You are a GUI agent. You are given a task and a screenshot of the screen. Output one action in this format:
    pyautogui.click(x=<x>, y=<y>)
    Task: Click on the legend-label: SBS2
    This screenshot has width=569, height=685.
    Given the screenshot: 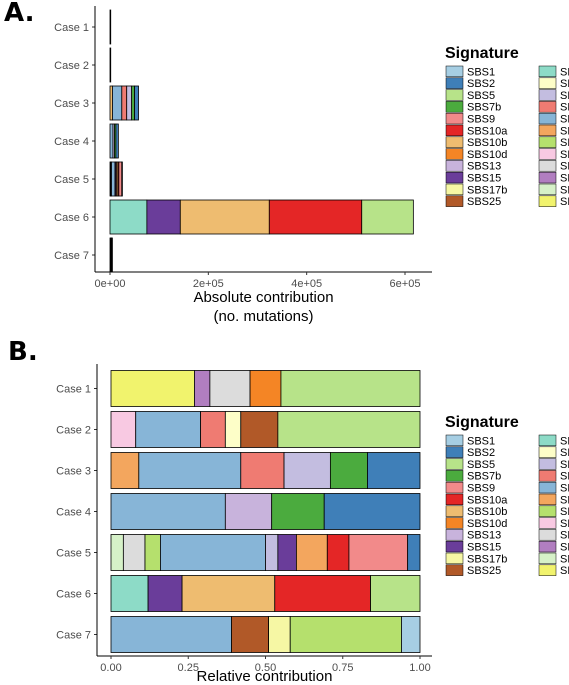 What is the action you would take?
    pyautogui.click(x=481, y=453)
    